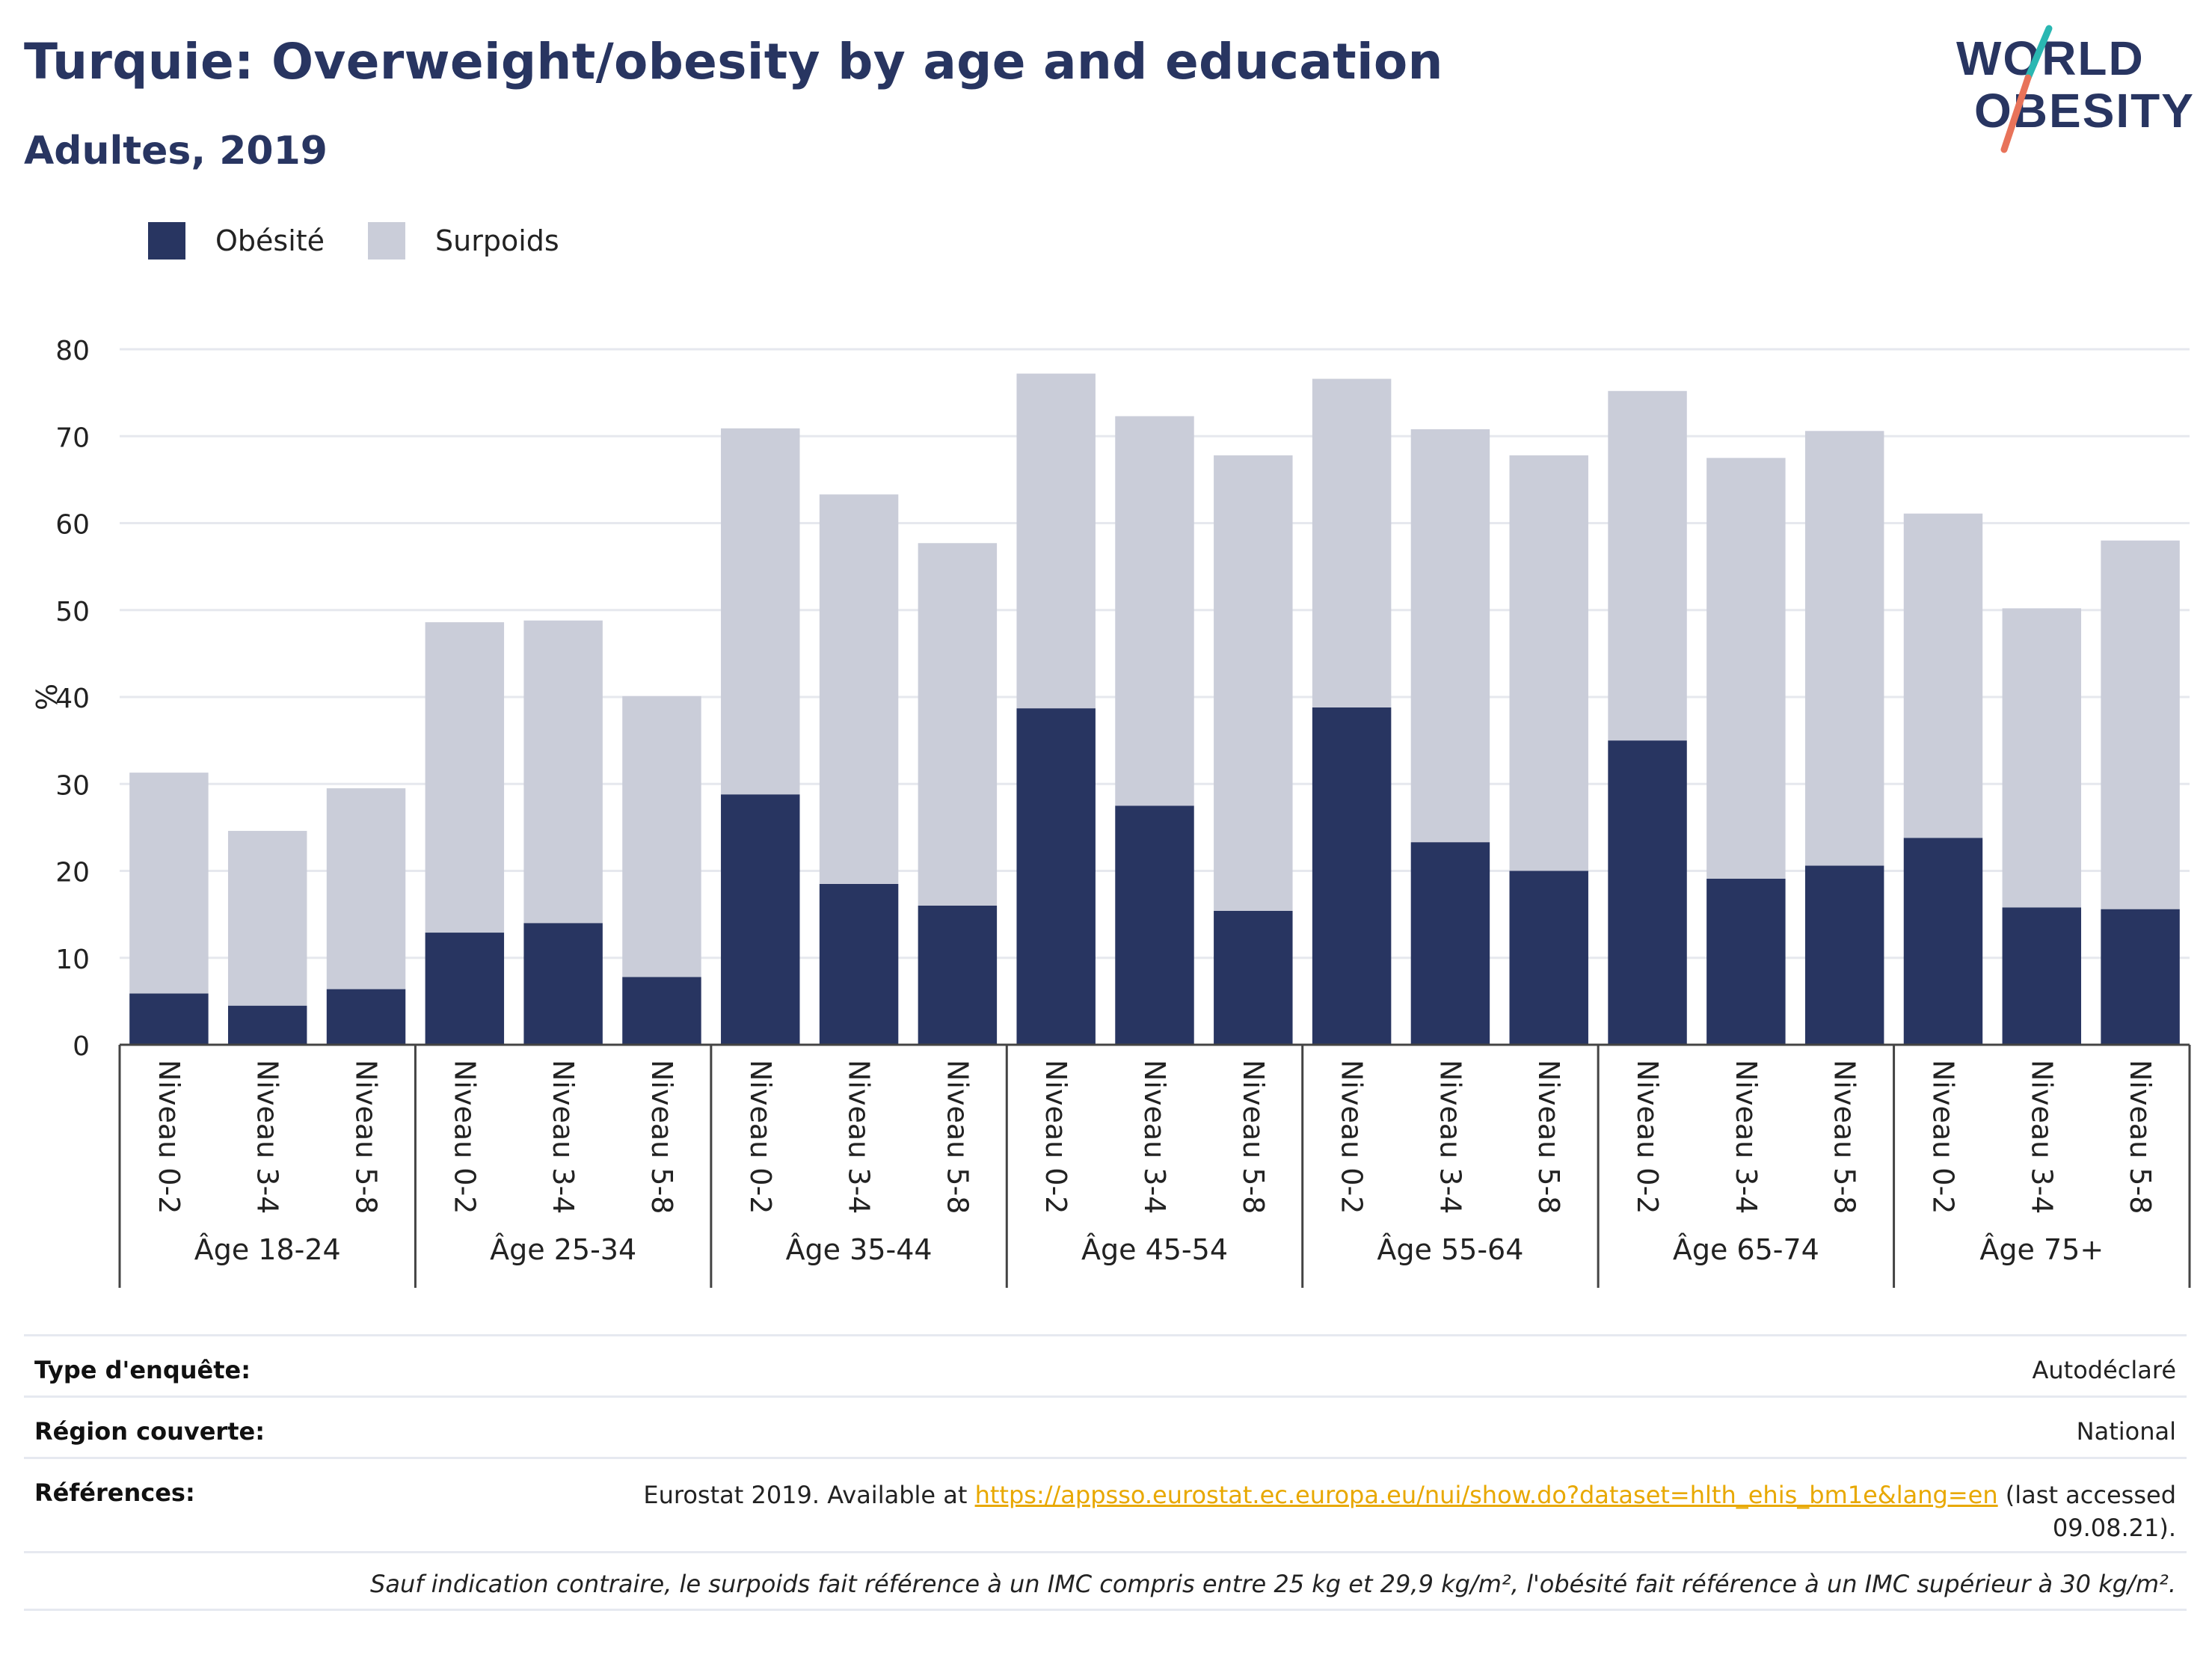 This screenshot has height=1655, width=2212. Describe the element at coordinates (72, 785) in the screenshot. I see `y-tick-label: 30` at that location.